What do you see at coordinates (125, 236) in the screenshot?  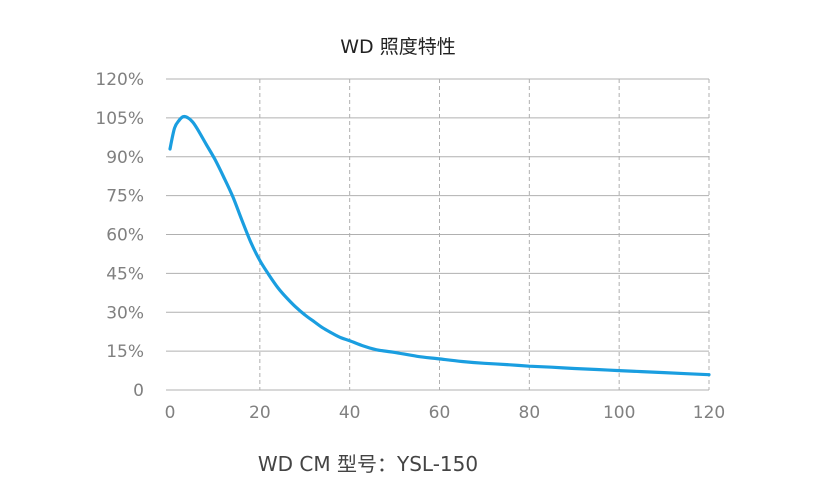 I see `y-tick-label: 60%` at bounding box center [125, 236].